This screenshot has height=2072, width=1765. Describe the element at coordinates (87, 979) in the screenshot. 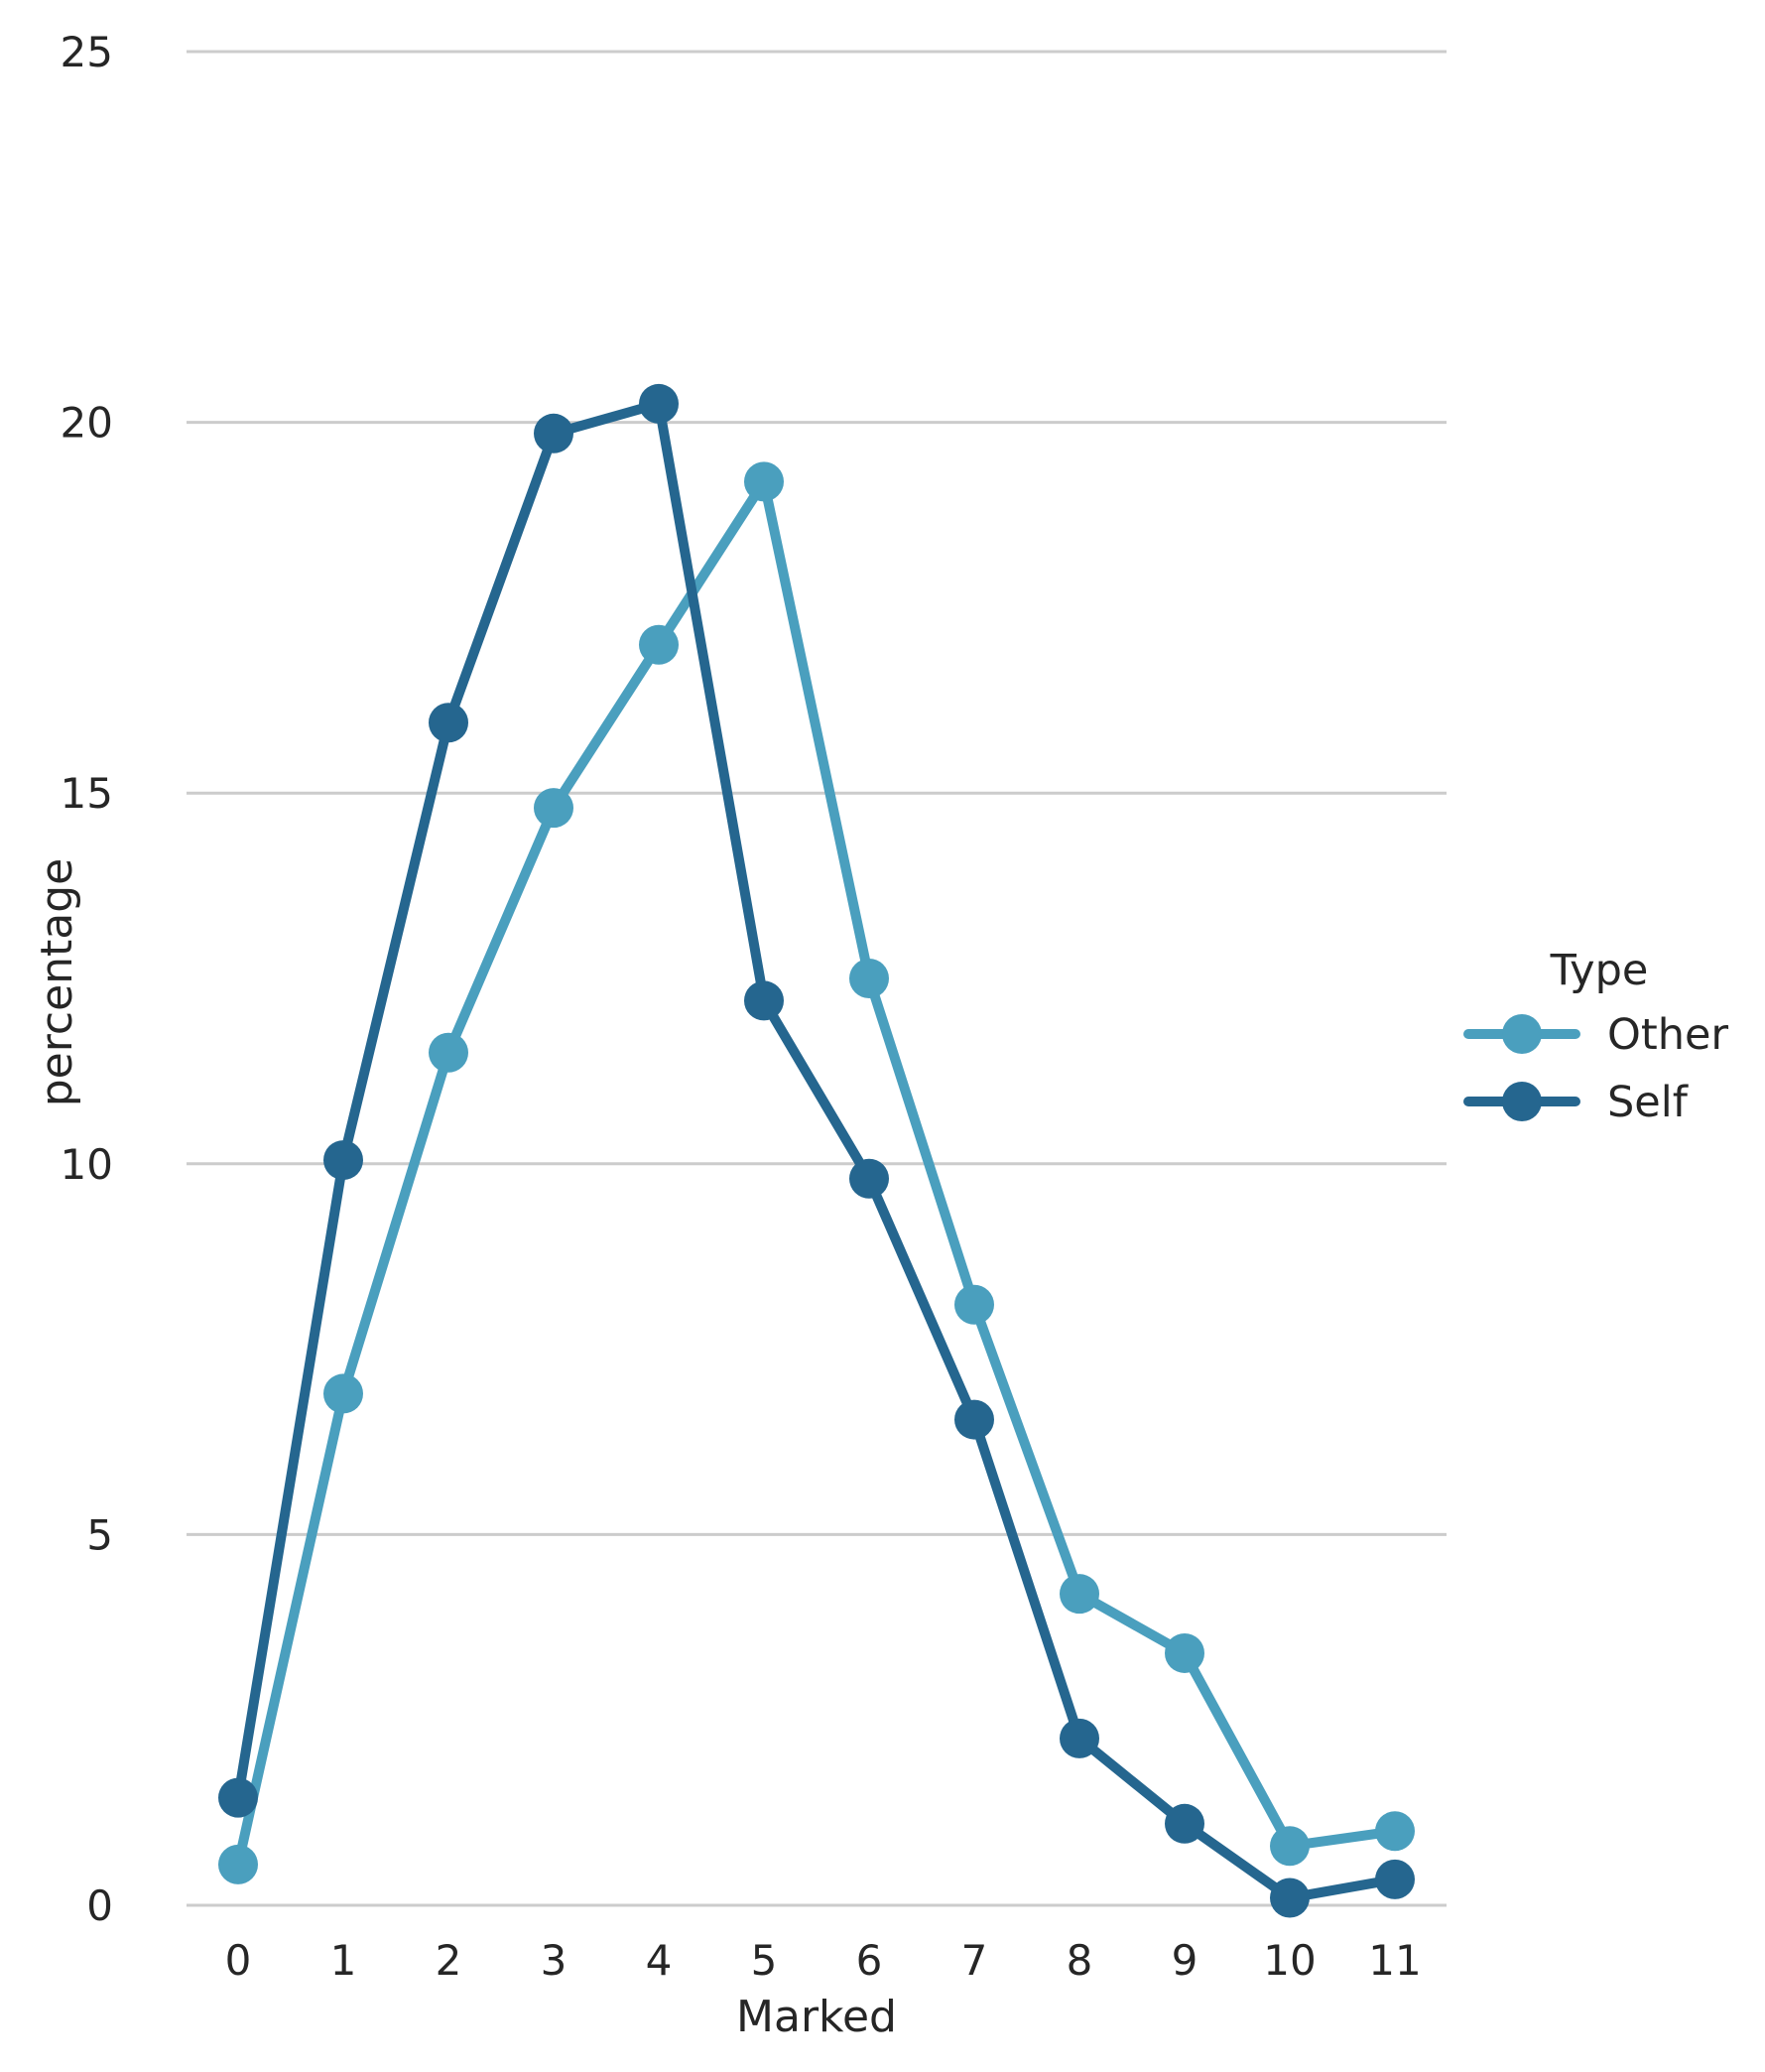

I see `y-axis-ticks: 0 5 10 15 20 25` at that location.